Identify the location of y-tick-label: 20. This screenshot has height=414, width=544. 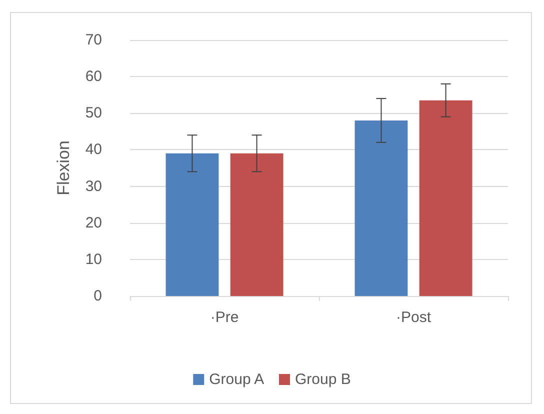
(93, 223).